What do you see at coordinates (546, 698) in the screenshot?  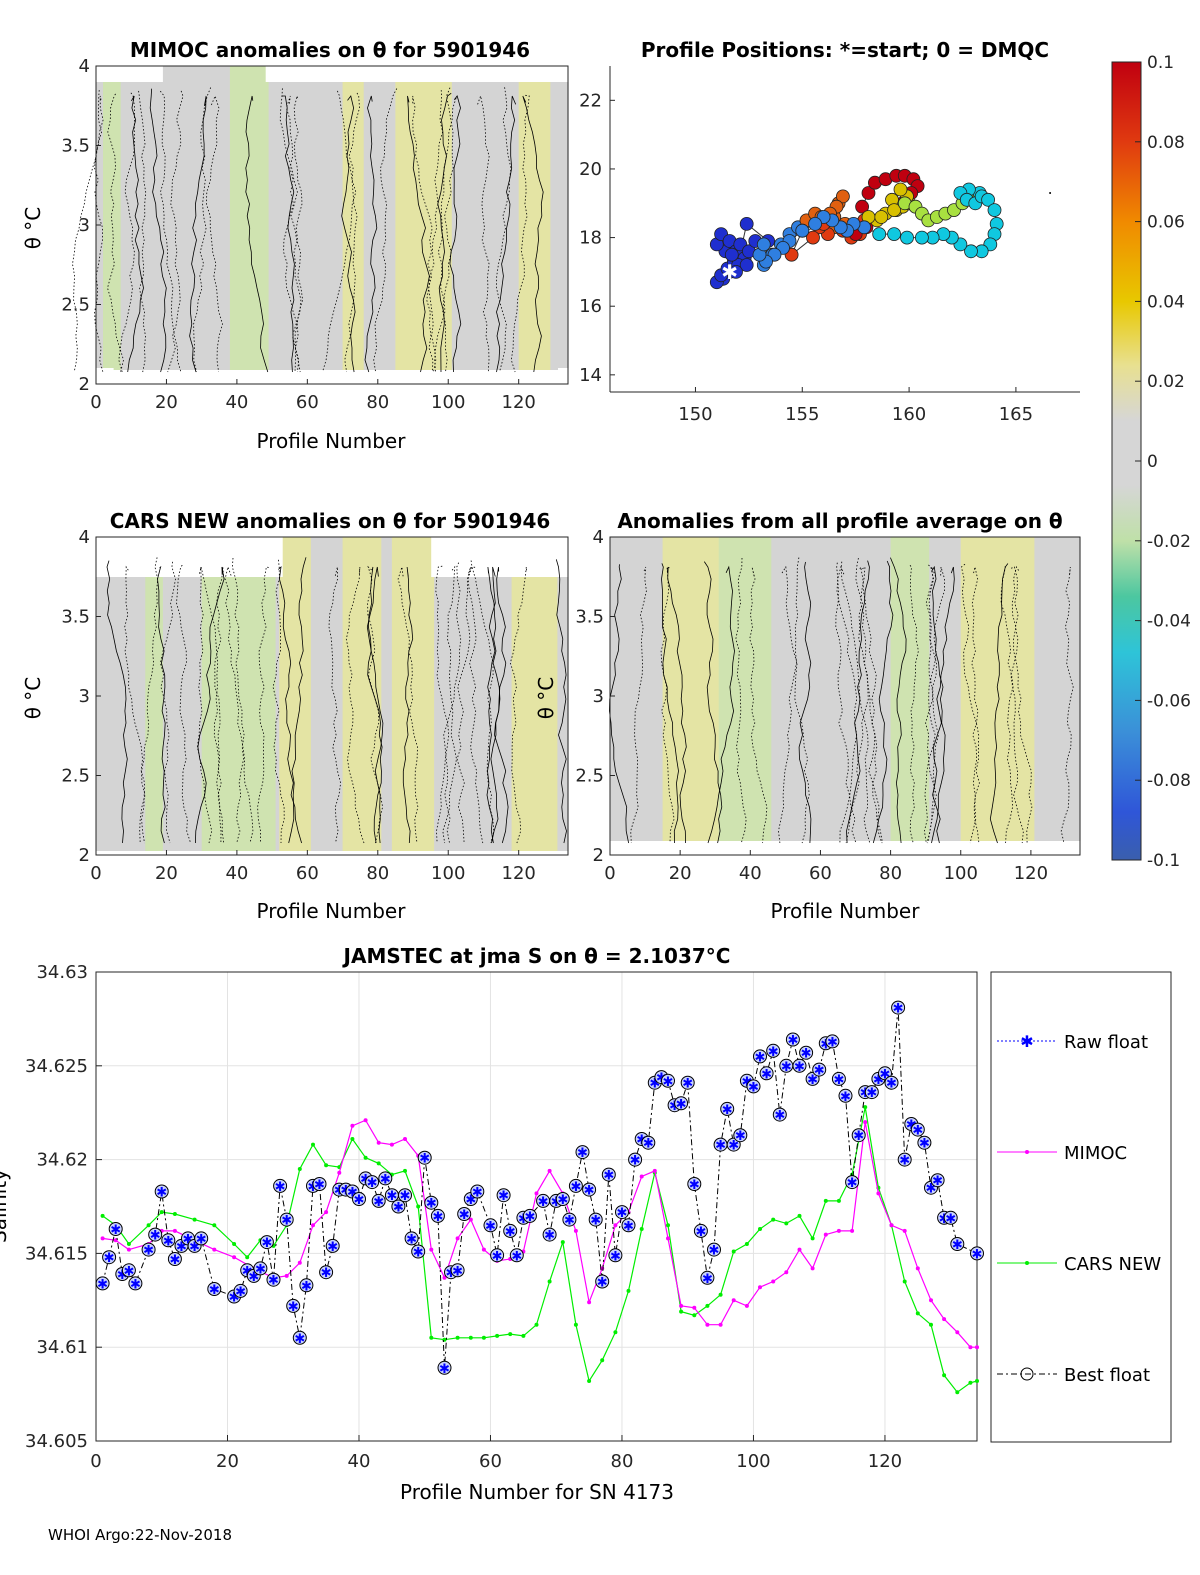 I see `avg-ylabel: θ °C` at bounding box center [546, 698].